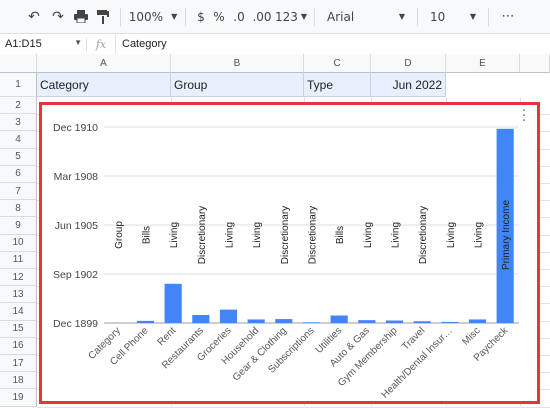 Image resolution: width=550 pixels, height=408 pixels. Describe the element at coordinates (535, 63) in the screenshot. I see `column-header-f` at that location.